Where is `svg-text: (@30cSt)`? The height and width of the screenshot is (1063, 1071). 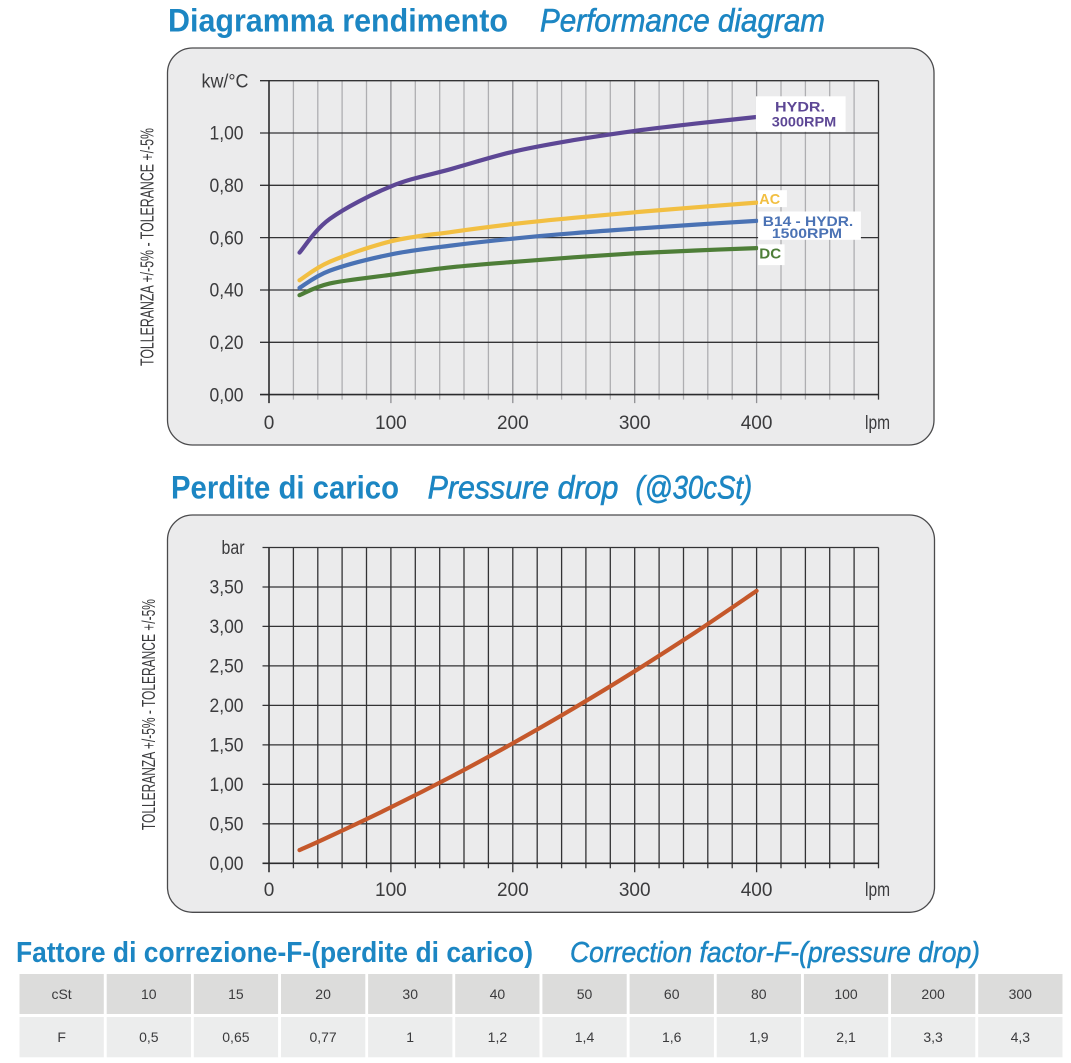
svg-text: (@30cSt) is located at coordinates (694, 488).